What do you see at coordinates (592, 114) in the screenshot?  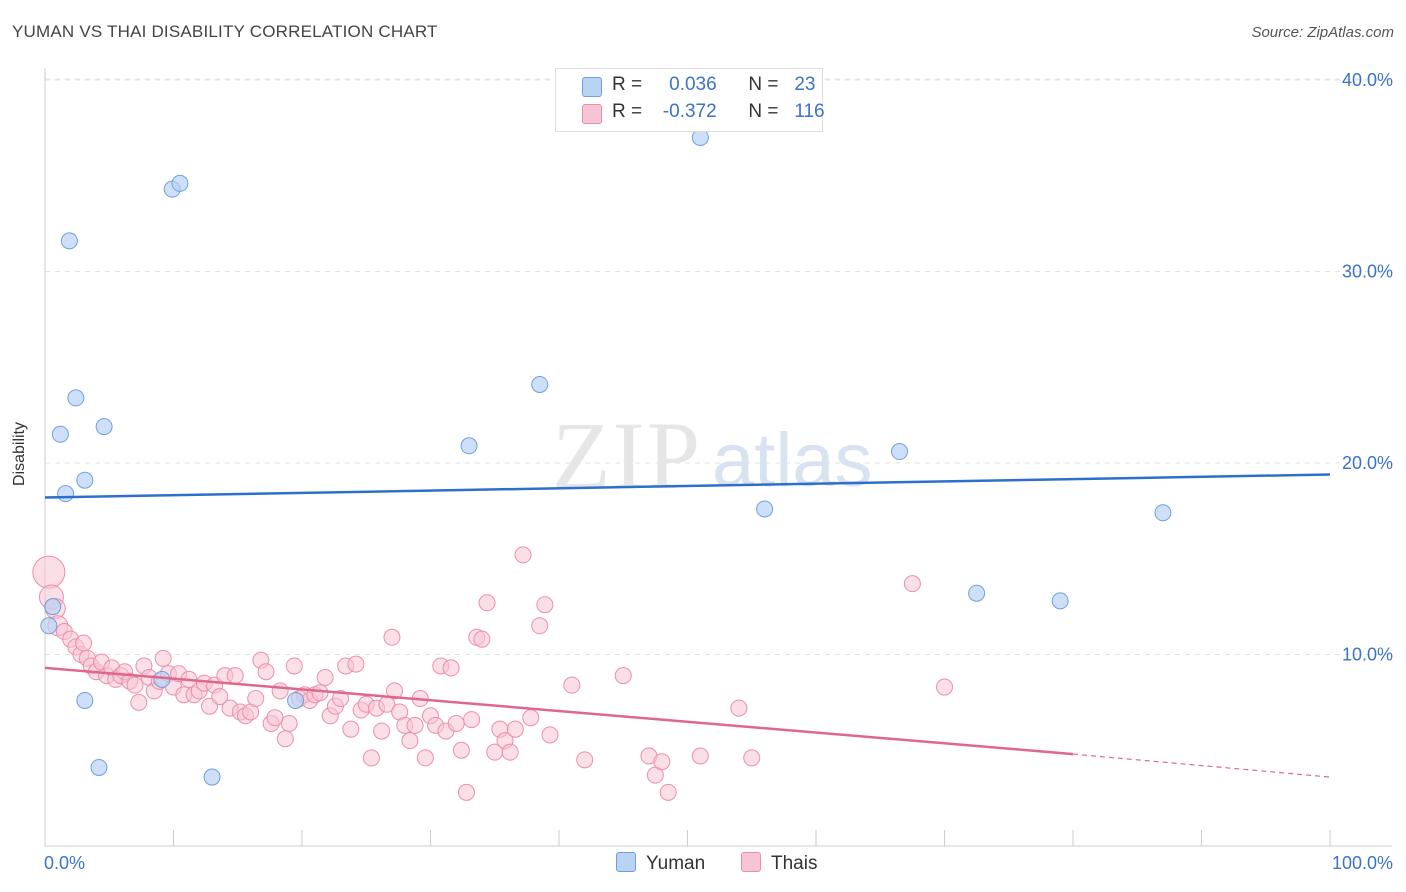 I see `thais-swatch` at bounding box center [592, 114].